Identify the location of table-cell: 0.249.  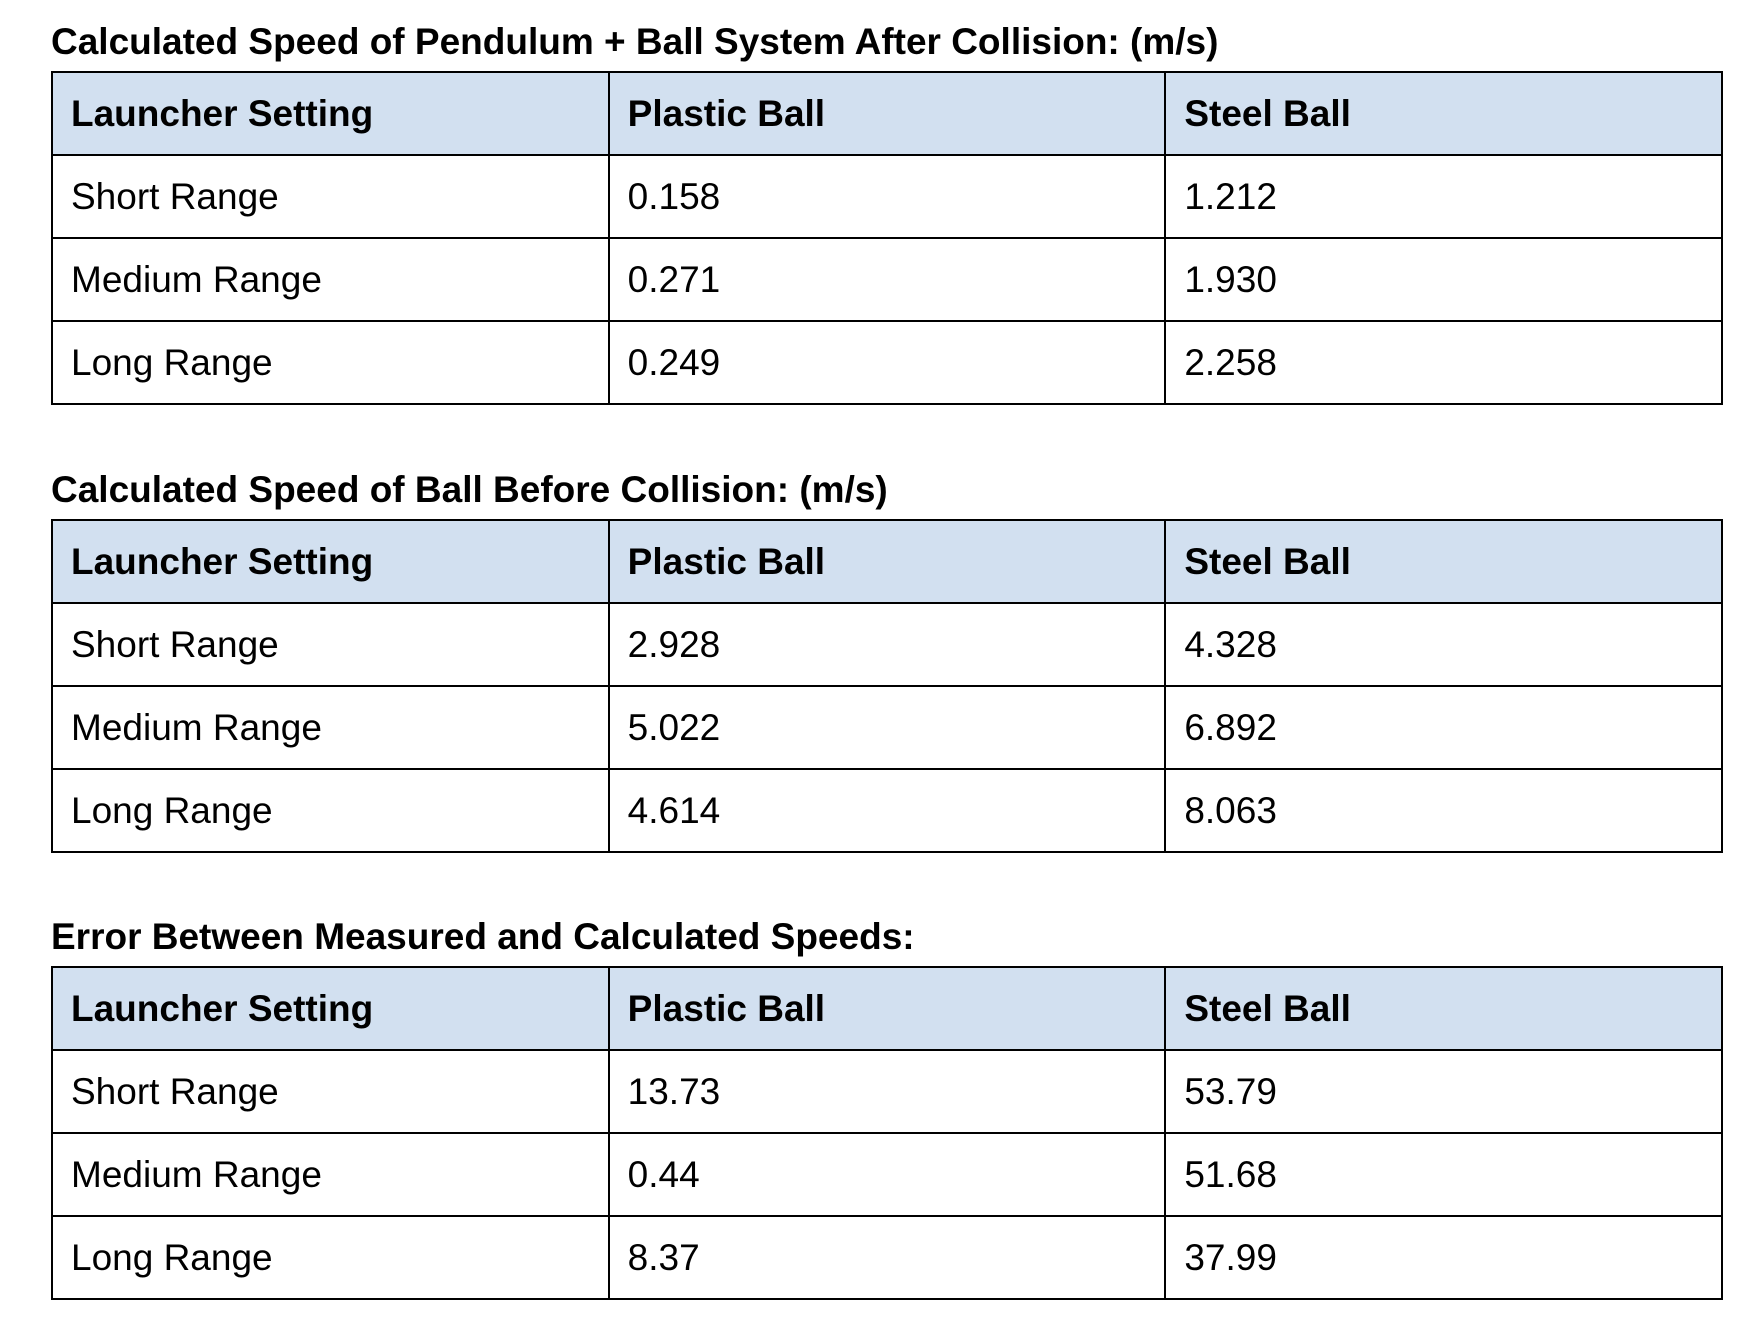
(887, 362).